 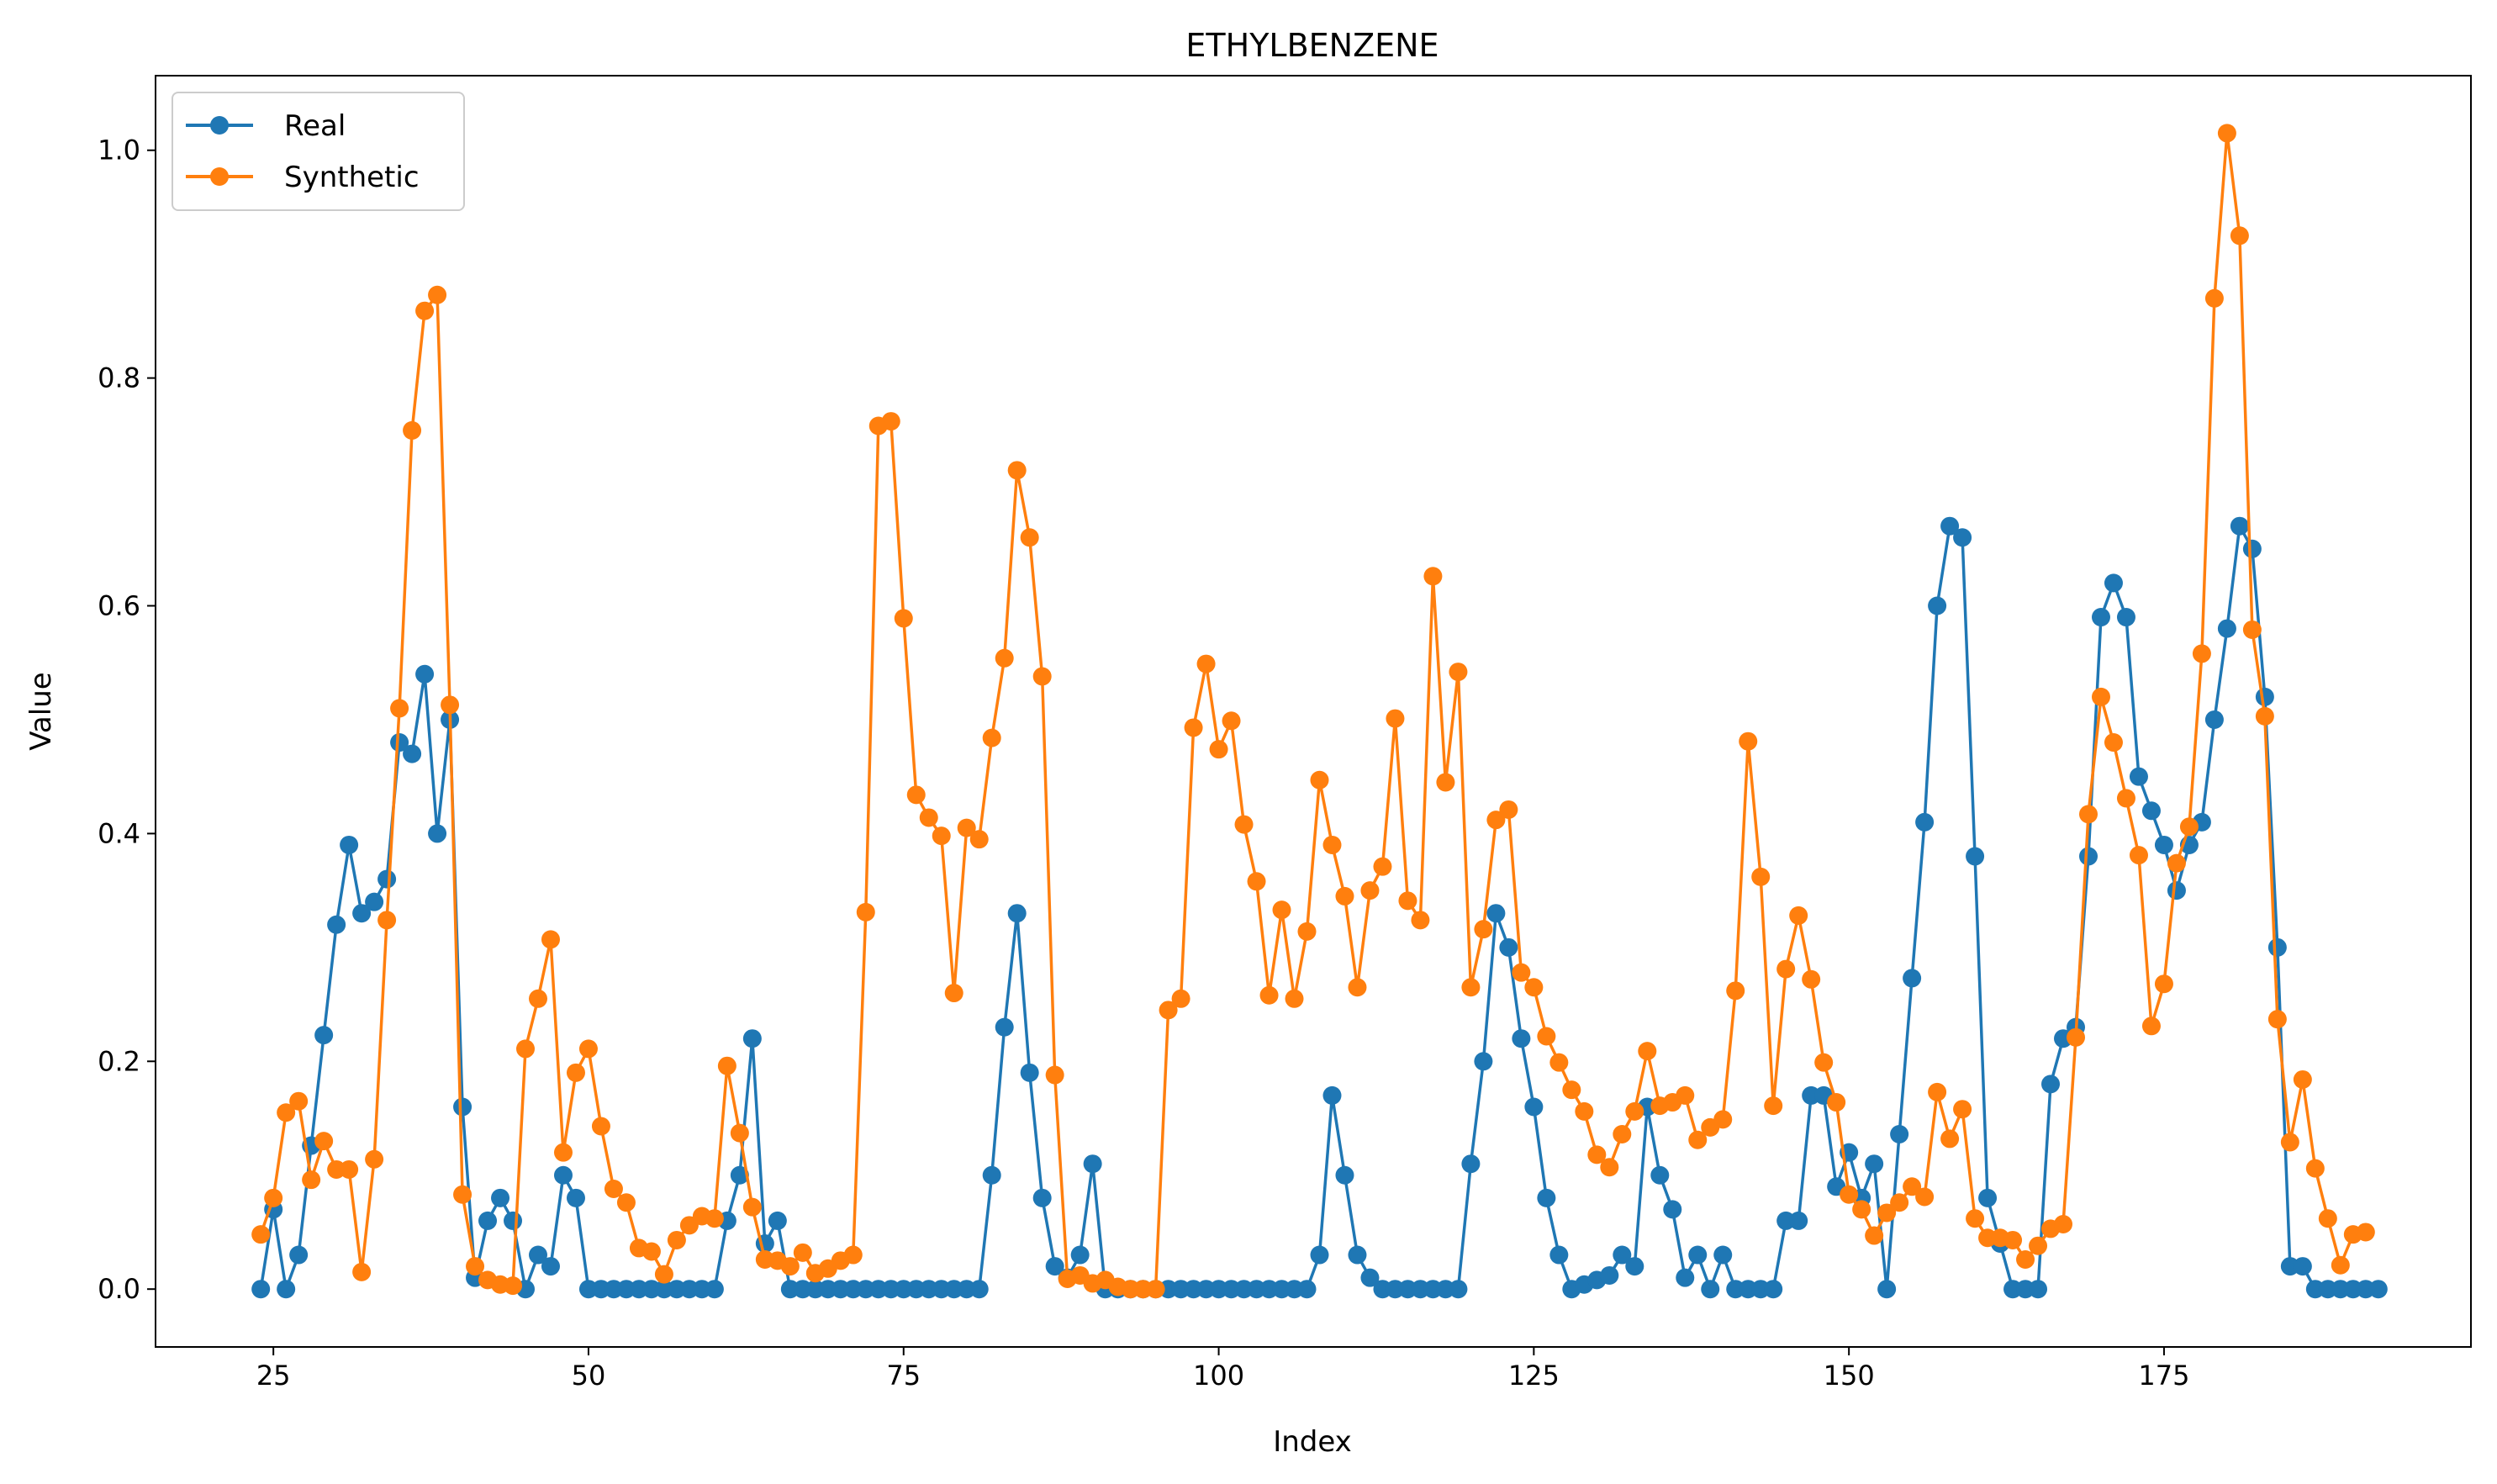 I want to click on legend-label-real: Real, so click(x=315, y=126).